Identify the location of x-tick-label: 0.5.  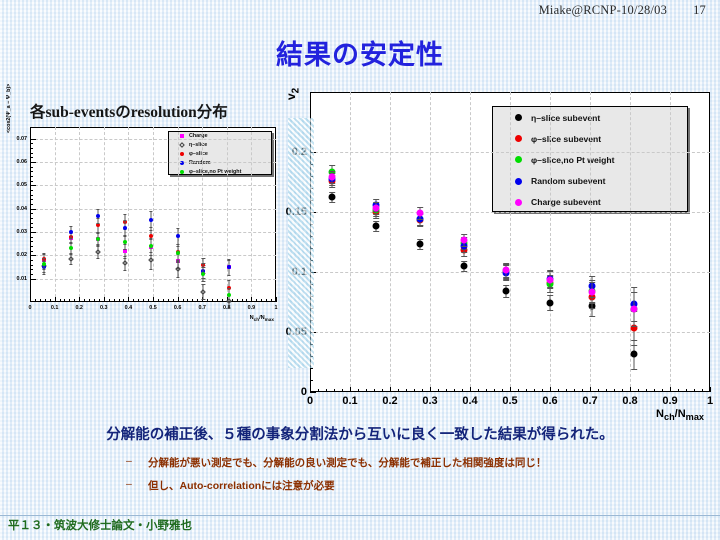
(153, 308).